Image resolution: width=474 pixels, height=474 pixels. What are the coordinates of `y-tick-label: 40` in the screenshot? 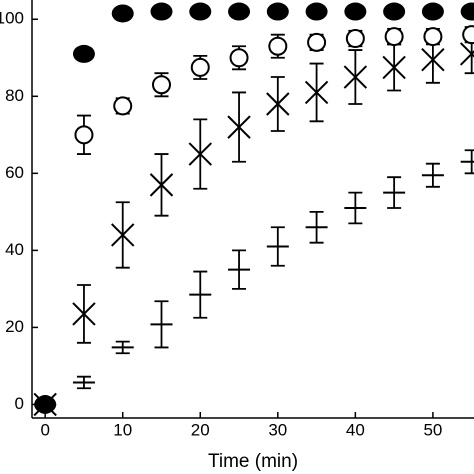 It's located at (14, 249).